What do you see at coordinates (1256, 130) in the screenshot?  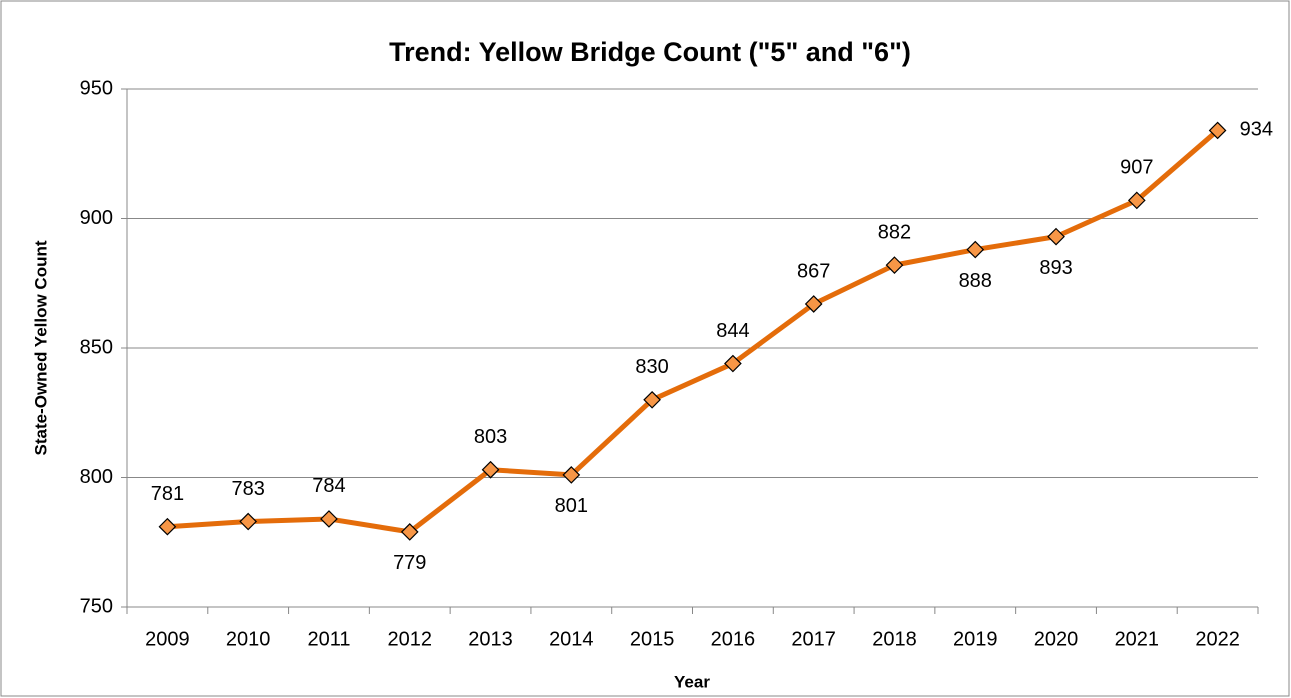 I see `data-label: 934` at bounding box center [1256, 130].